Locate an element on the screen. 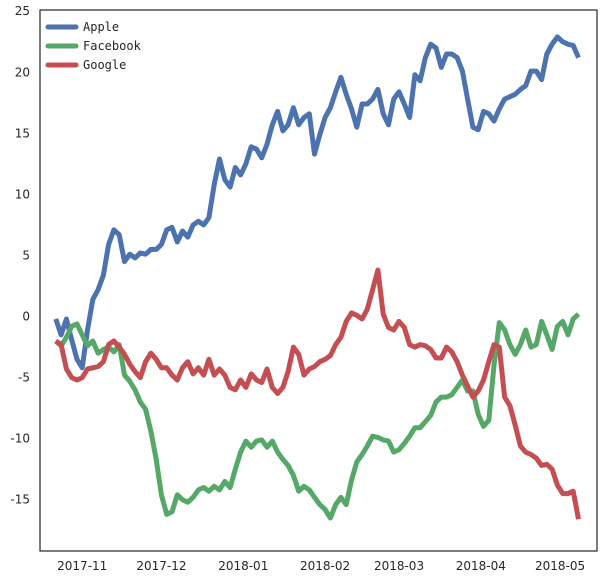 This screenshot has height=581, width=603. y-tick-label: 10 is located at coordinates (22, 194).